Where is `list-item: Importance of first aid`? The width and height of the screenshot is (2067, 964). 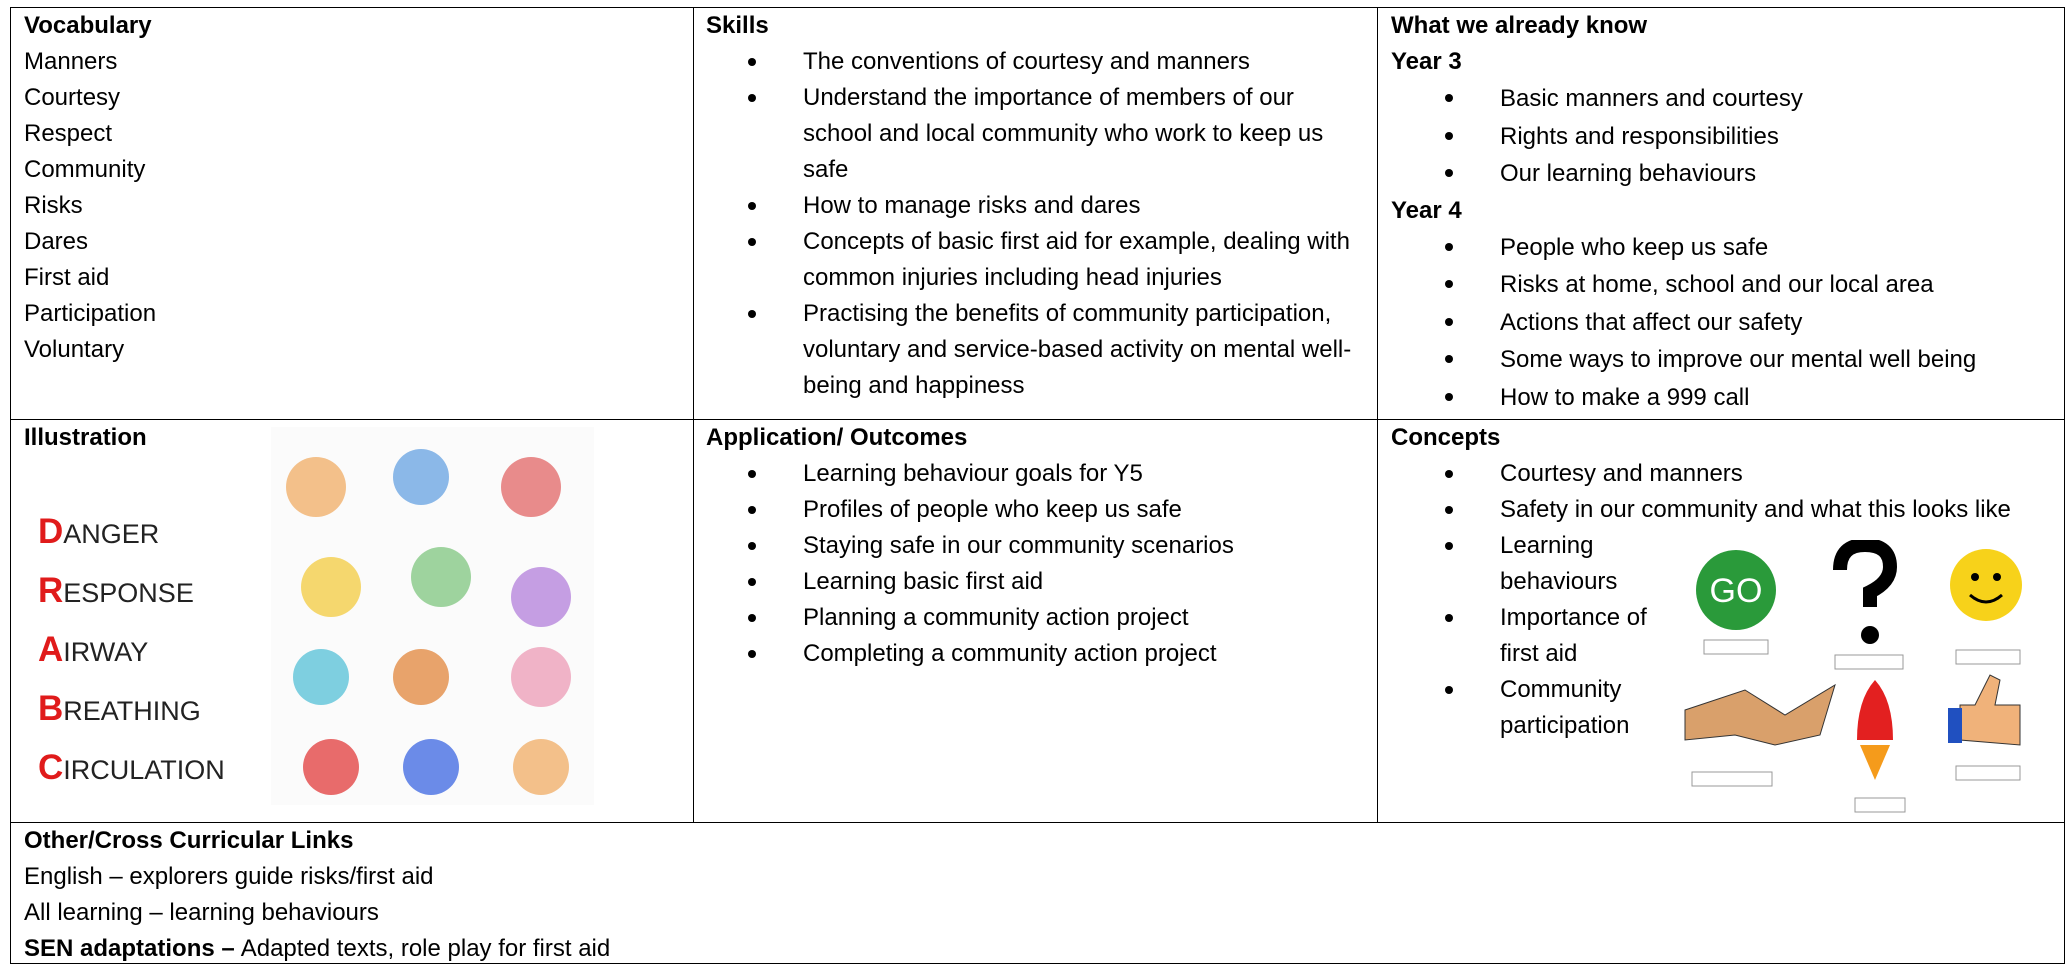 list-item: Importance of first aid is located at coordinates (1557, 636).